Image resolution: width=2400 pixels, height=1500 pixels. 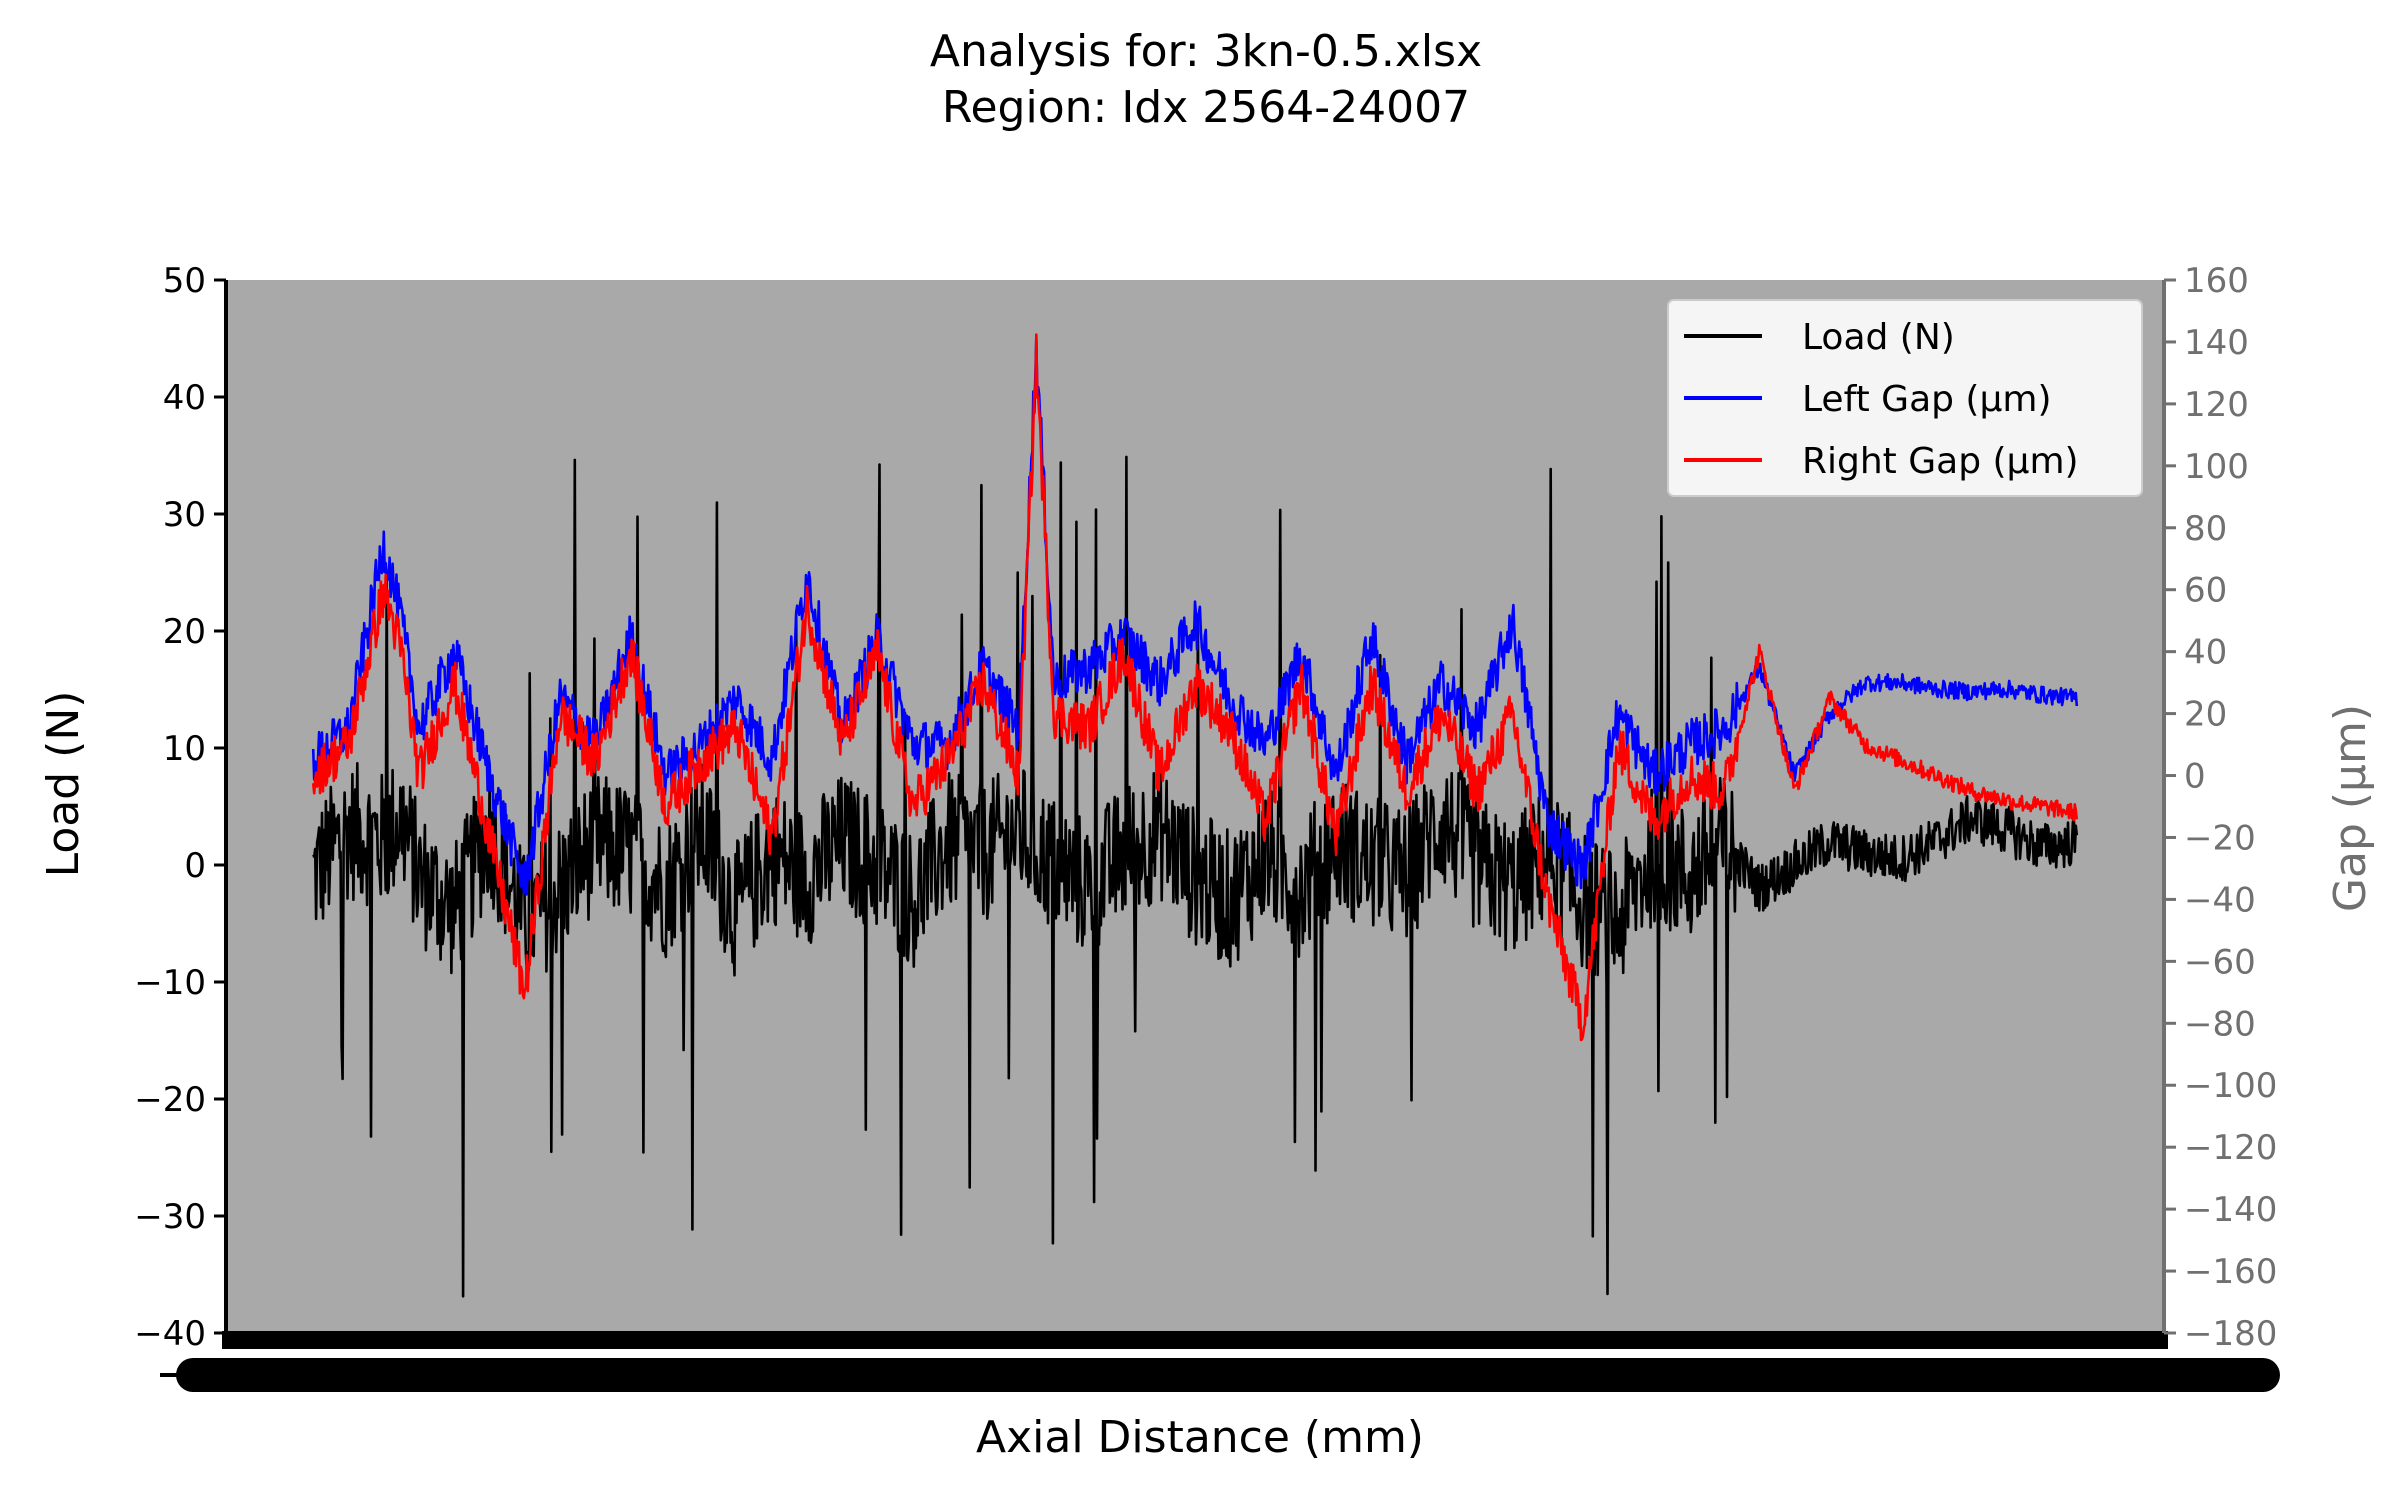 I want to click on x-axis, so click(x=1220, y=1361).